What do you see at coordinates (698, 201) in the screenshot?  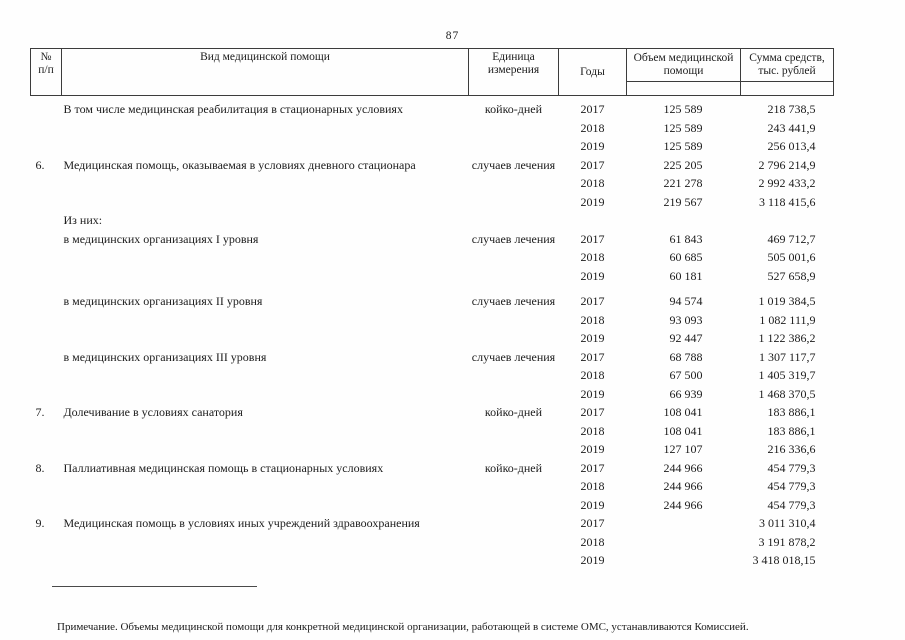 I see `table-row: 2019 219 567 3 118 415,6` at bounding box center [698, 201].